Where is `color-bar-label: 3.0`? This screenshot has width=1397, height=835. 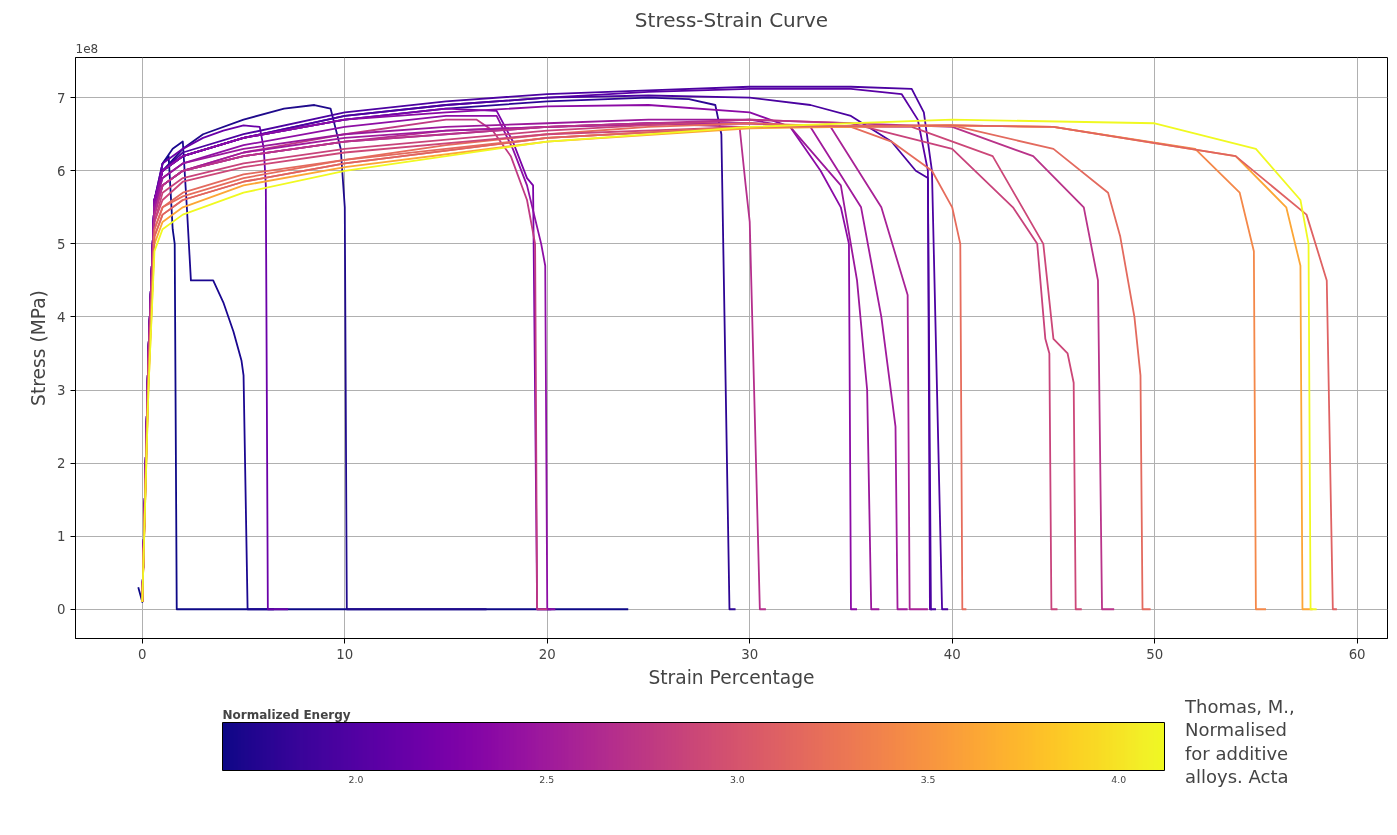 color-bar-label: 3.0 is located at coordinates (737, 779).